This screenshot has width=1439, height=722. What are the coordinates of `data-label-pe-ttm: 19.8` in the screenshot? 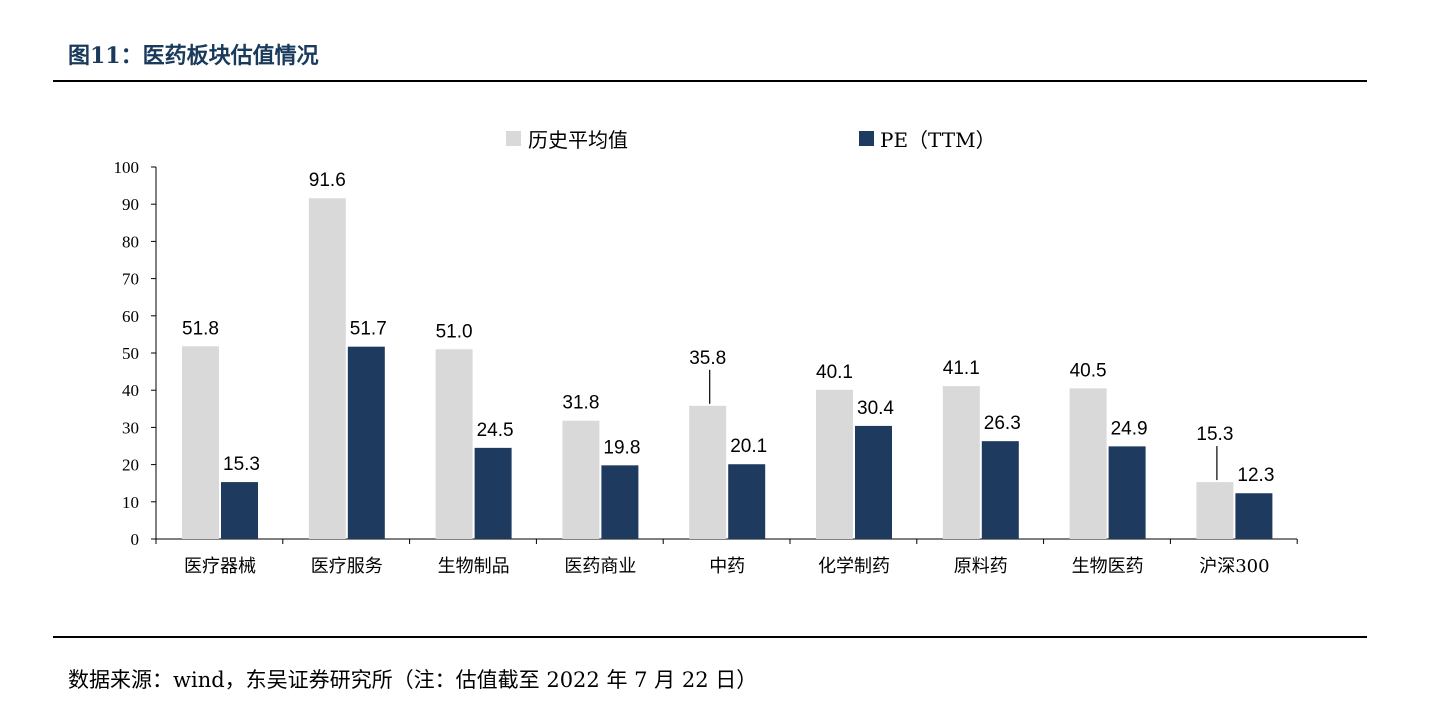 It's located at (621, 447).